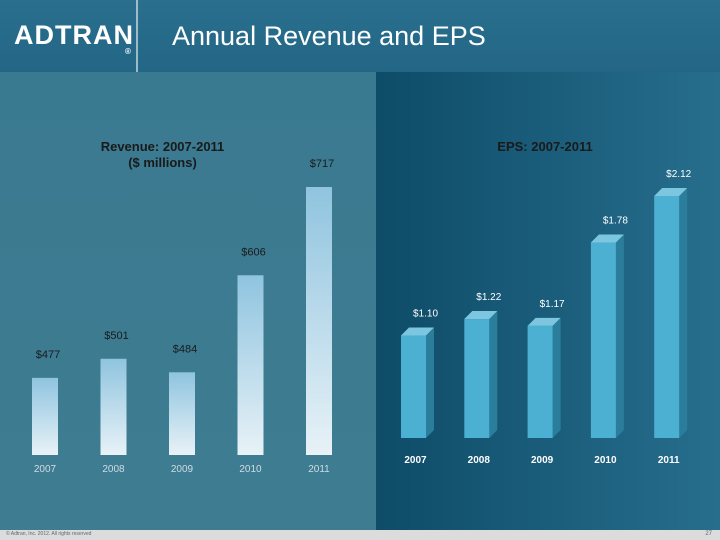  Describe the element at coordinates (116, 336) in the screenshot. I see `revenue-value-label: $501` at that location.